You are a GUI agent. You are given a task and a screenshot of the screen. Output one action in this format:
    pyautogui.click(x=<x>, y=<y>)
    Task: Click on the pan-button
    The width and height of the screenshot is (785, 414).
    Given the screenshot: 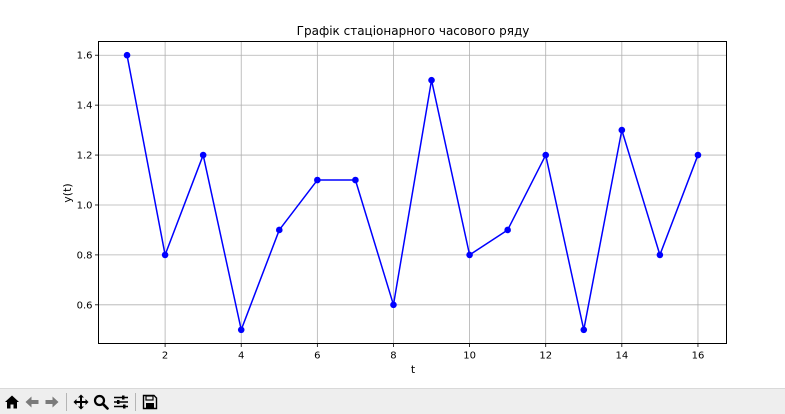 What is the action you would take?
    pyautogui.click(x=81, y=402)
    